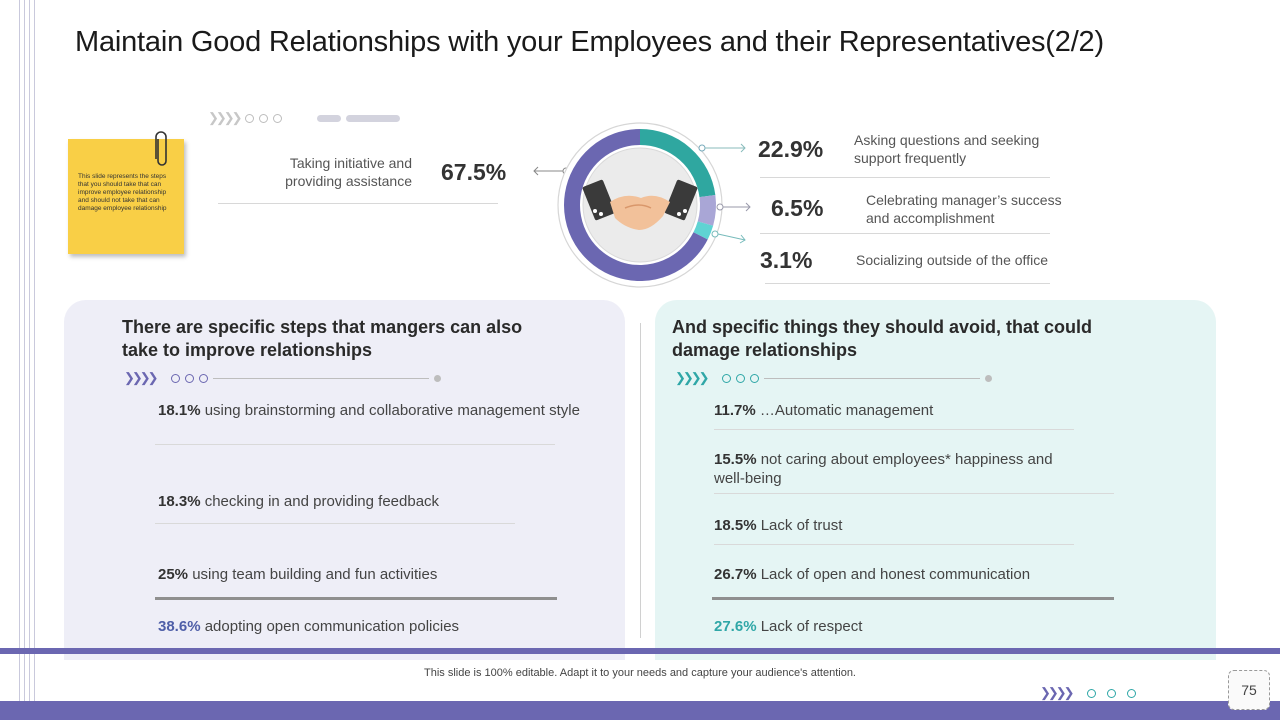 Image resolution: width=1280 pixels, height=720 pixels. Describe the element at coordinates (640, 480) in the screenshot. I see `panel-divider` at that location.